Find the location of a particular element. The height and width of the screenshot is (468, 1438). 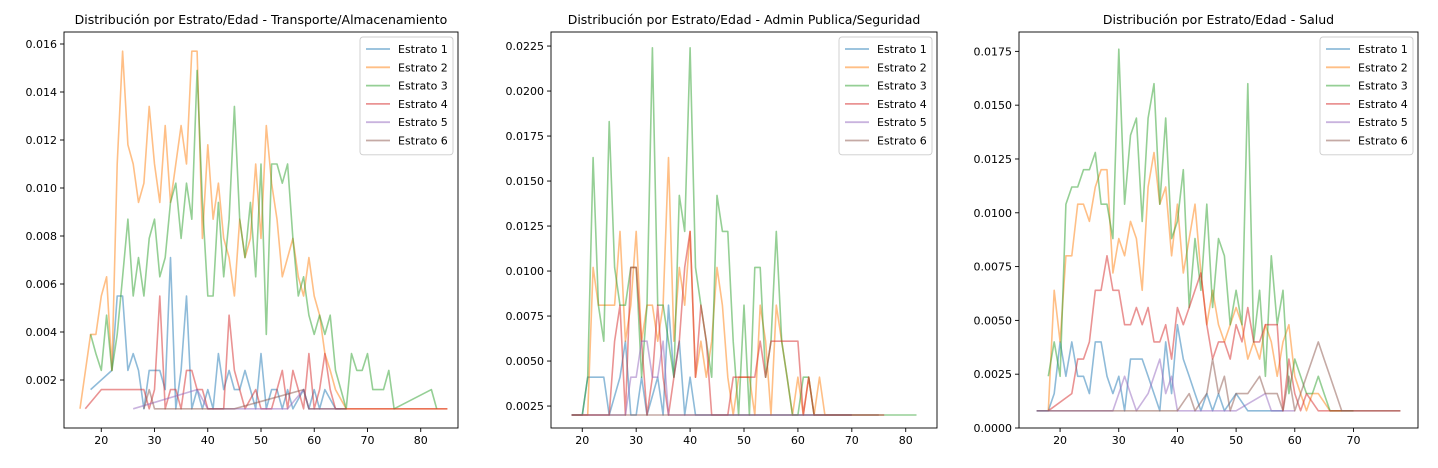

y-tick-label: 0.004 is located at coordinates (42, 332).